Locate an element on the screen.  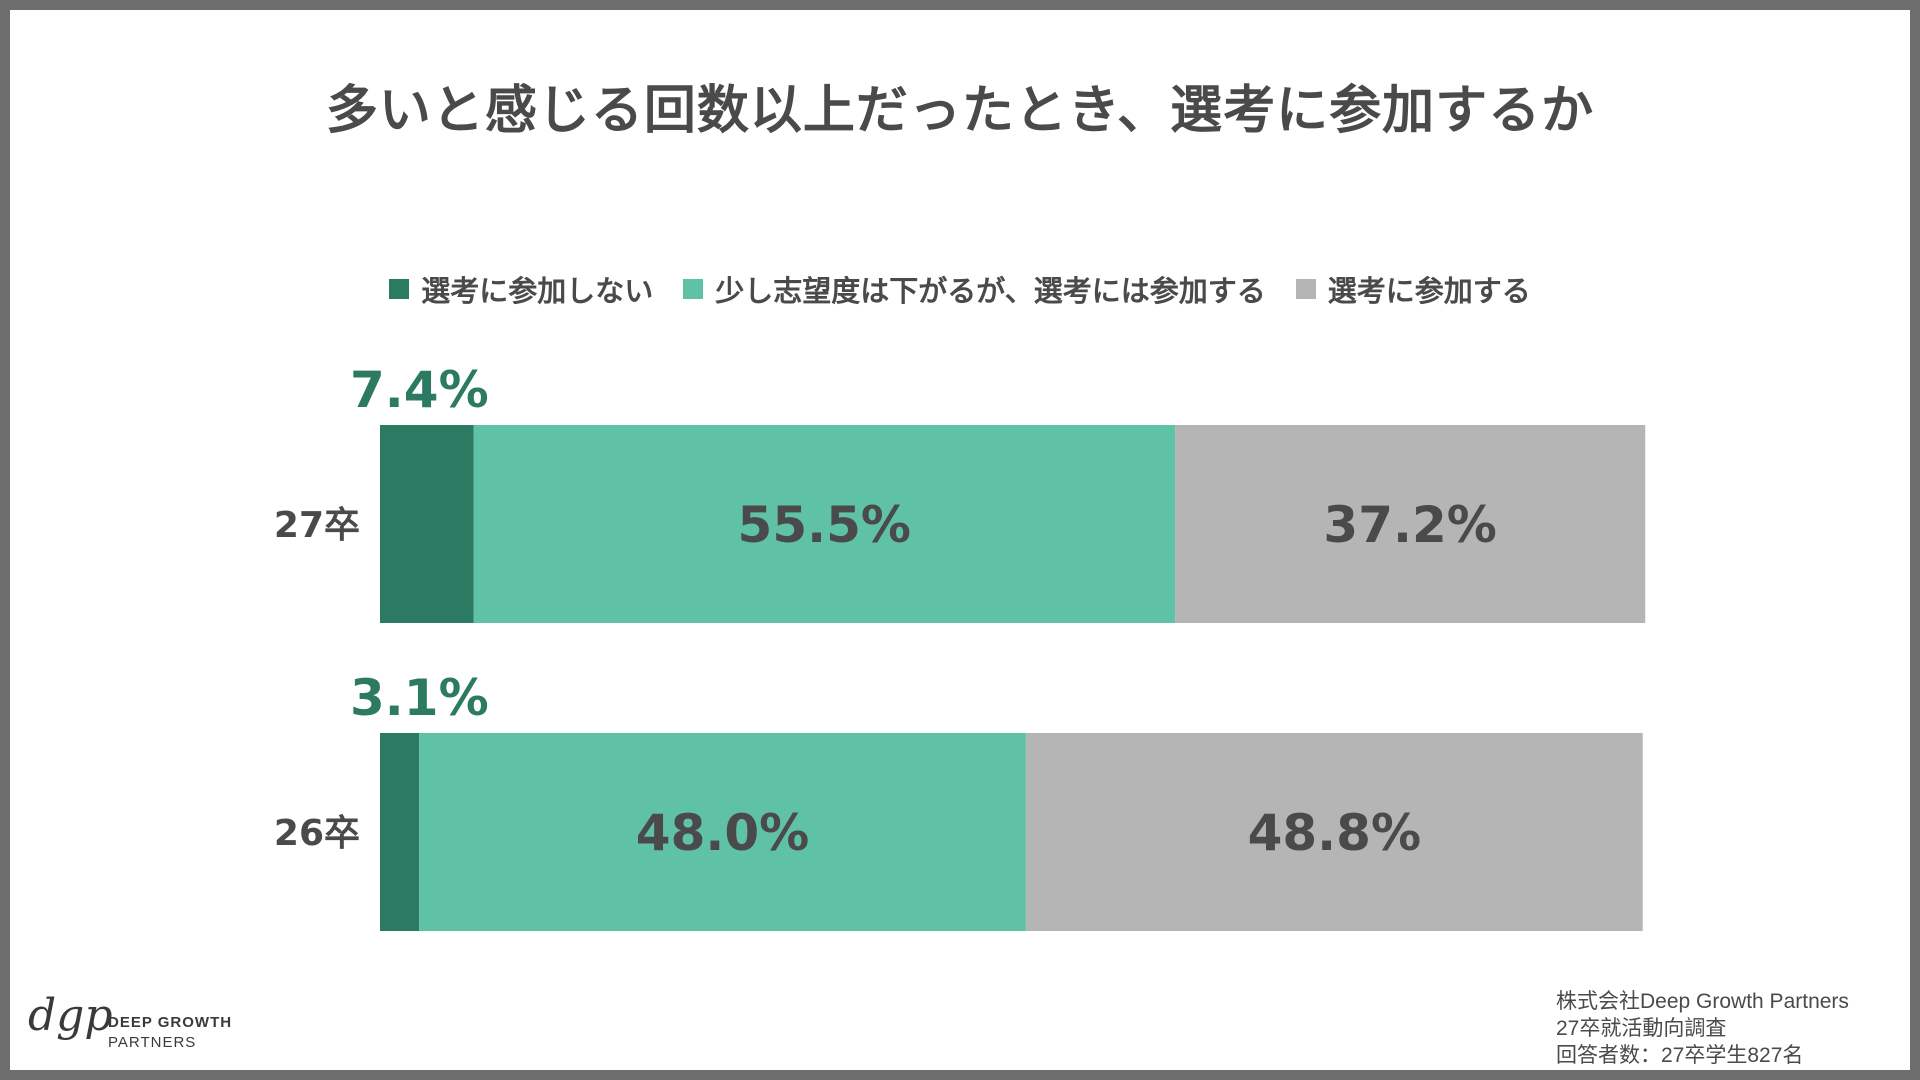
company-logo: dgp DEEP GROWTH PARTNERS is located at coordinates (138, 1025).